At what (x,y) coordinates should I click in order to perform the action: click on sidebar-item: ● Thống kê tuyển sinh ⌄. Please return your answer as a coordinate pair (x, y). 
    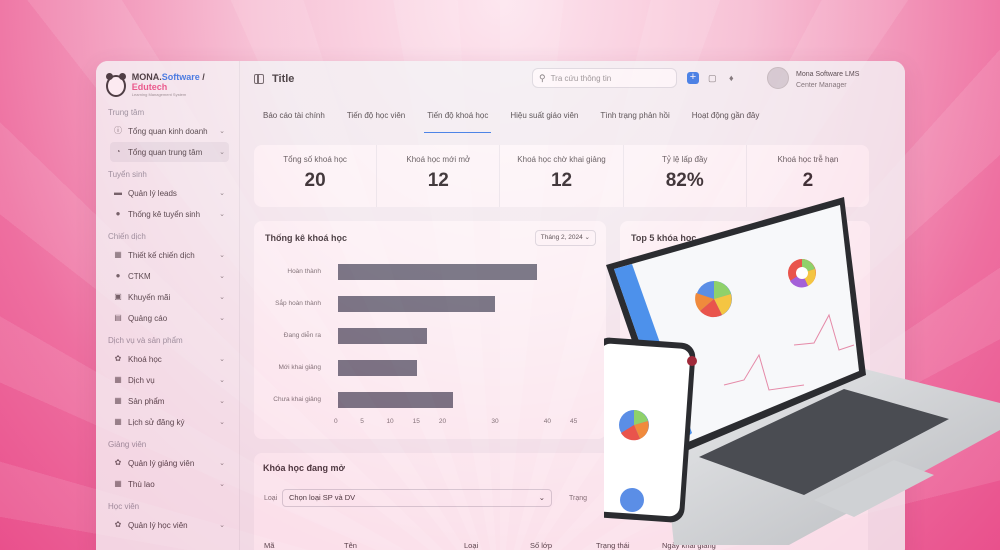
    Looking at the image, I should click on (169, 214).